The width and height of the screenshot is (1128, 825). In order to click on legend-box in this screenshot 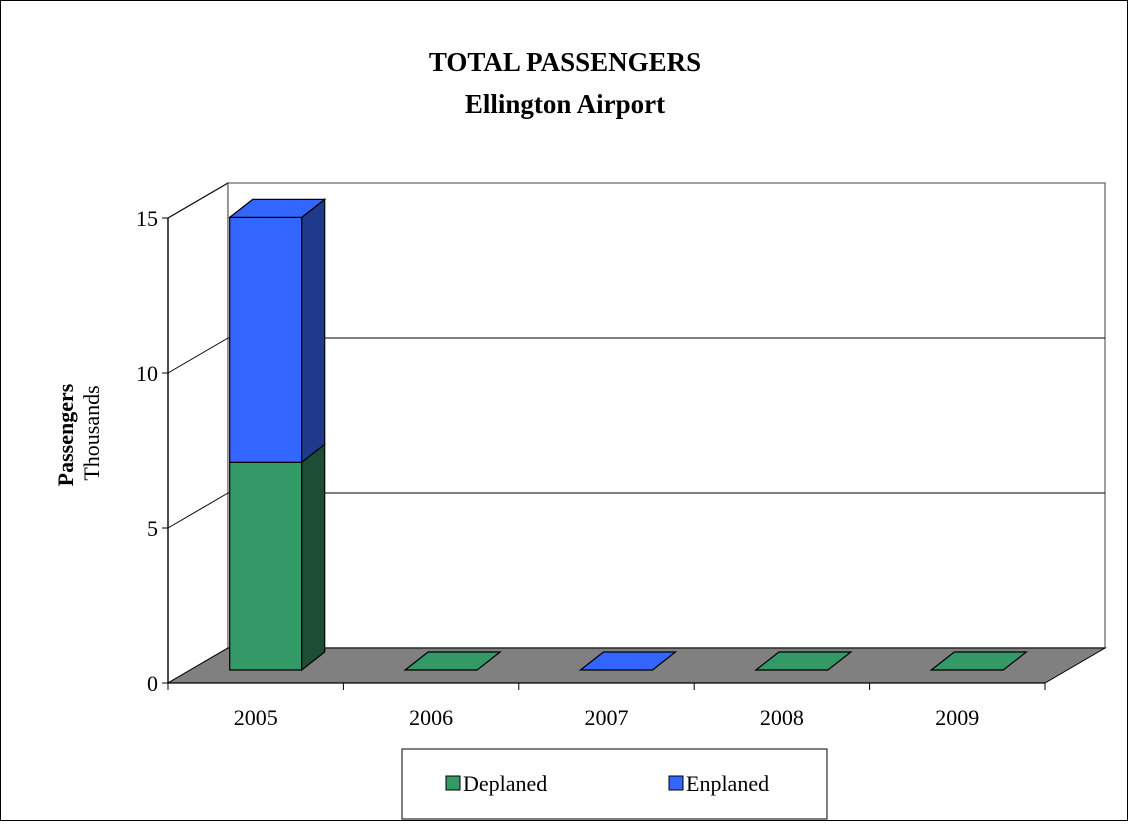, I will do `click(614, 784)`.